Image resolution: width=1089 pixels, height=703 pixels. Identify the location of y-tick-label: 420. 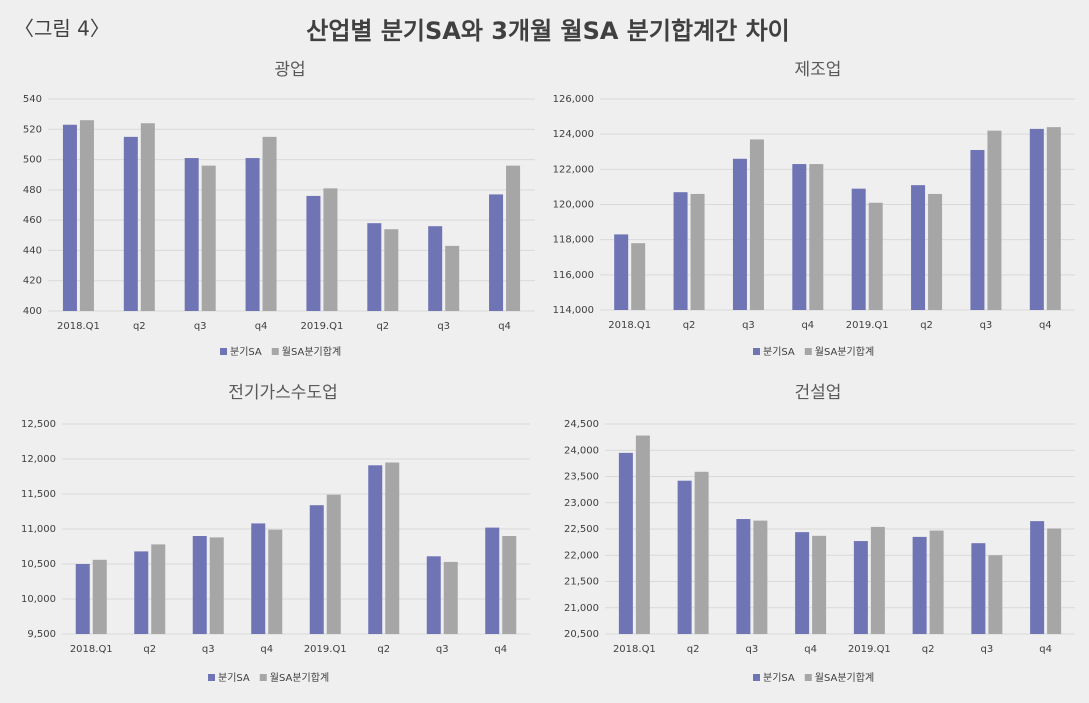
(32, 281).